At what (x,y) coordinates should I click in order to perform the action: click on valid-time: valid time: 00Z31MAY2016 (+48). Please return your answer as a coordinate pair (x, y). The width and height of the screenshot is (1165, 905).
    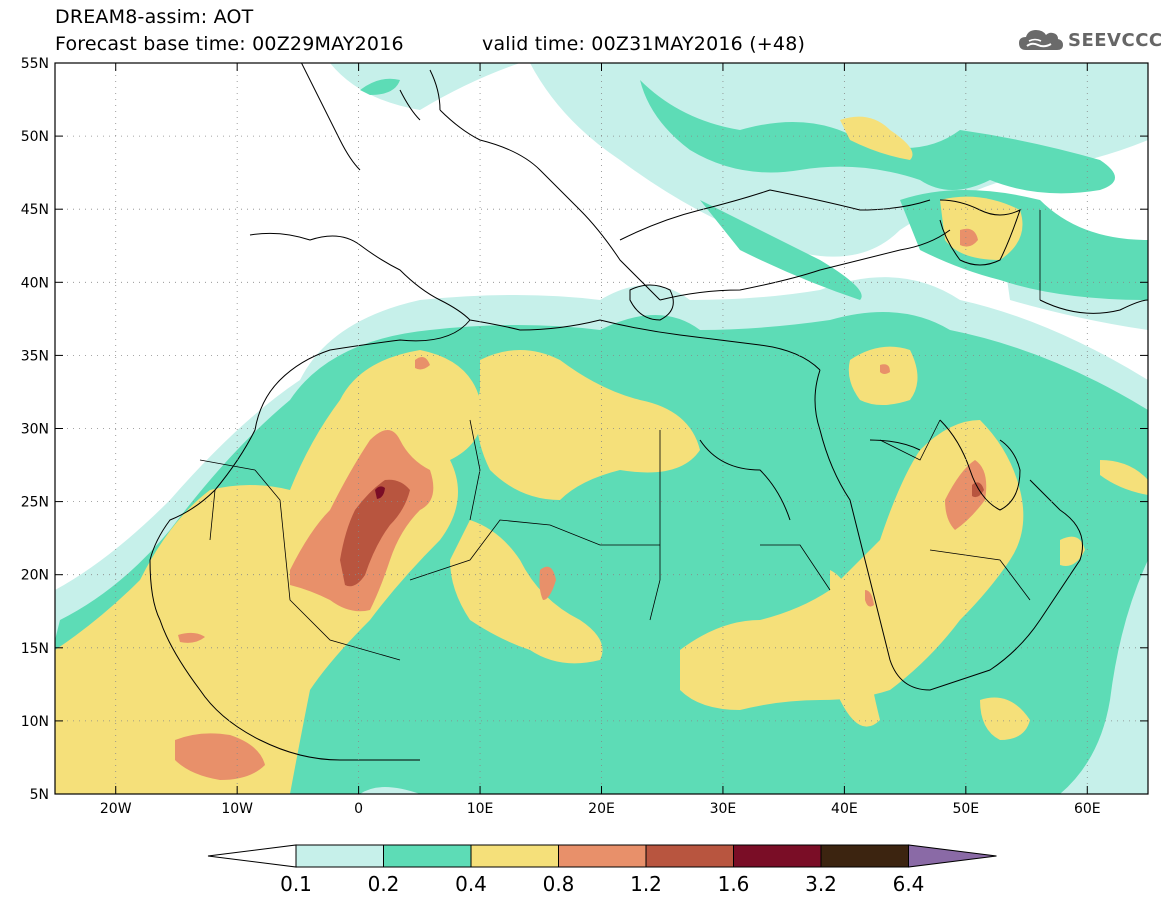
    Looking at the image, I should click on (644, 44).